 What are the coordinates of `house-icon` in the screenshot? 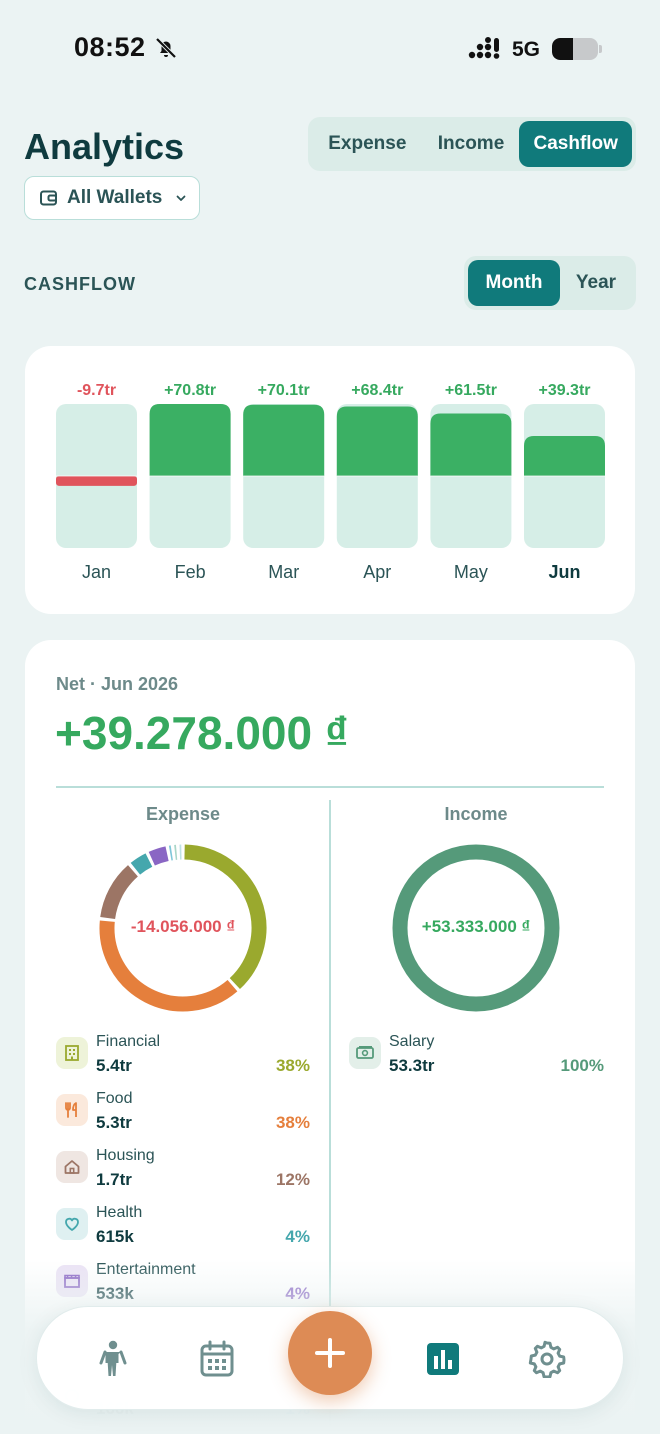 It's located at (72, 1167).